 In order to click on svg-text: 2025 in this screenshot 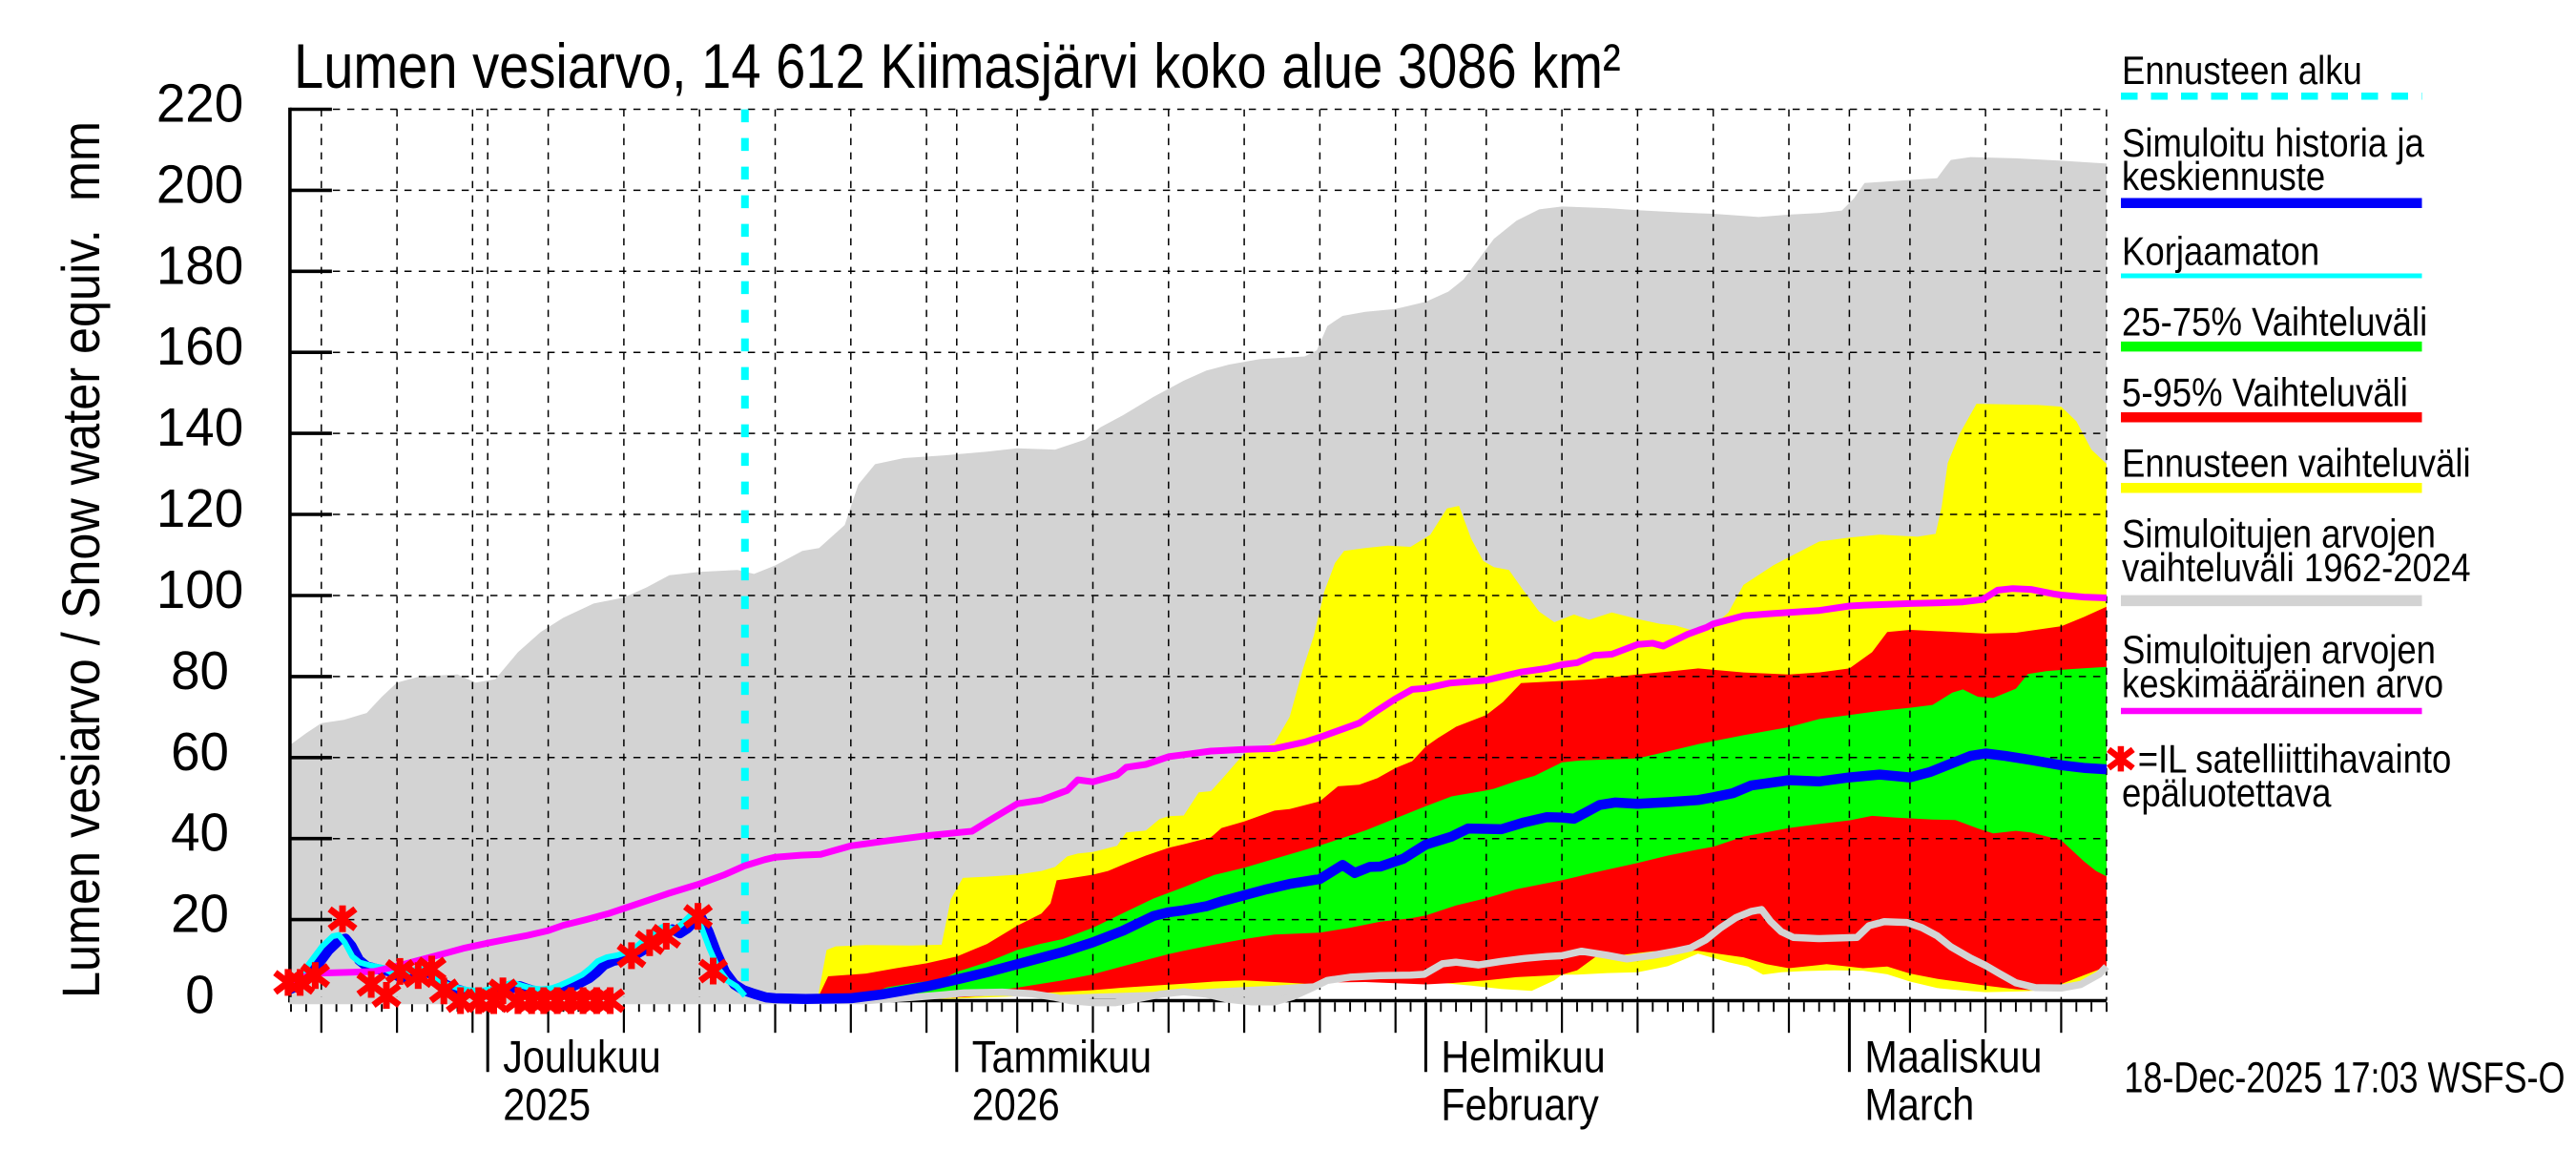, I will do `click(547, 1105)`.